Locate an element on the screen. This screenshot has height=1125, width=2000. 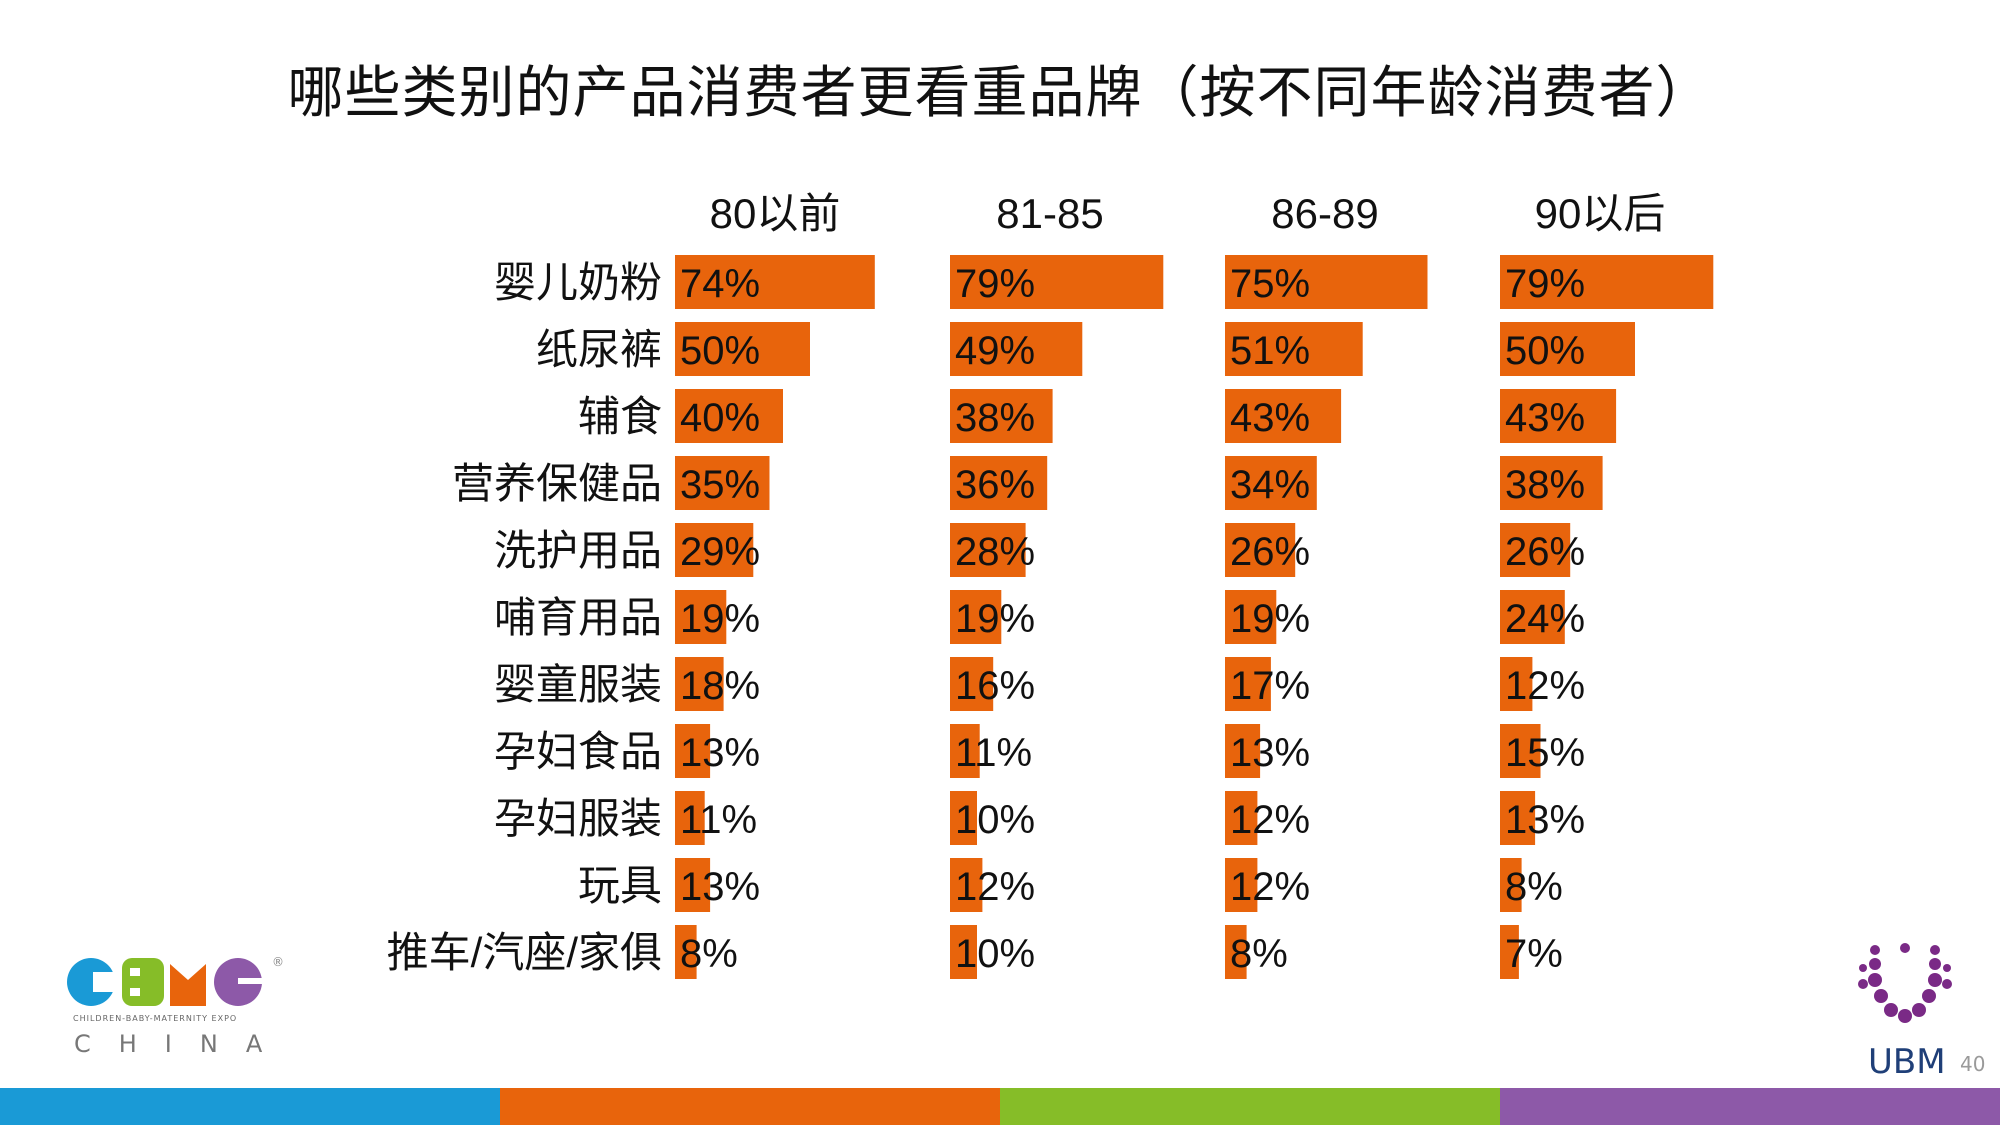
page-number: 40 is located at coordinates (1973, 1064).